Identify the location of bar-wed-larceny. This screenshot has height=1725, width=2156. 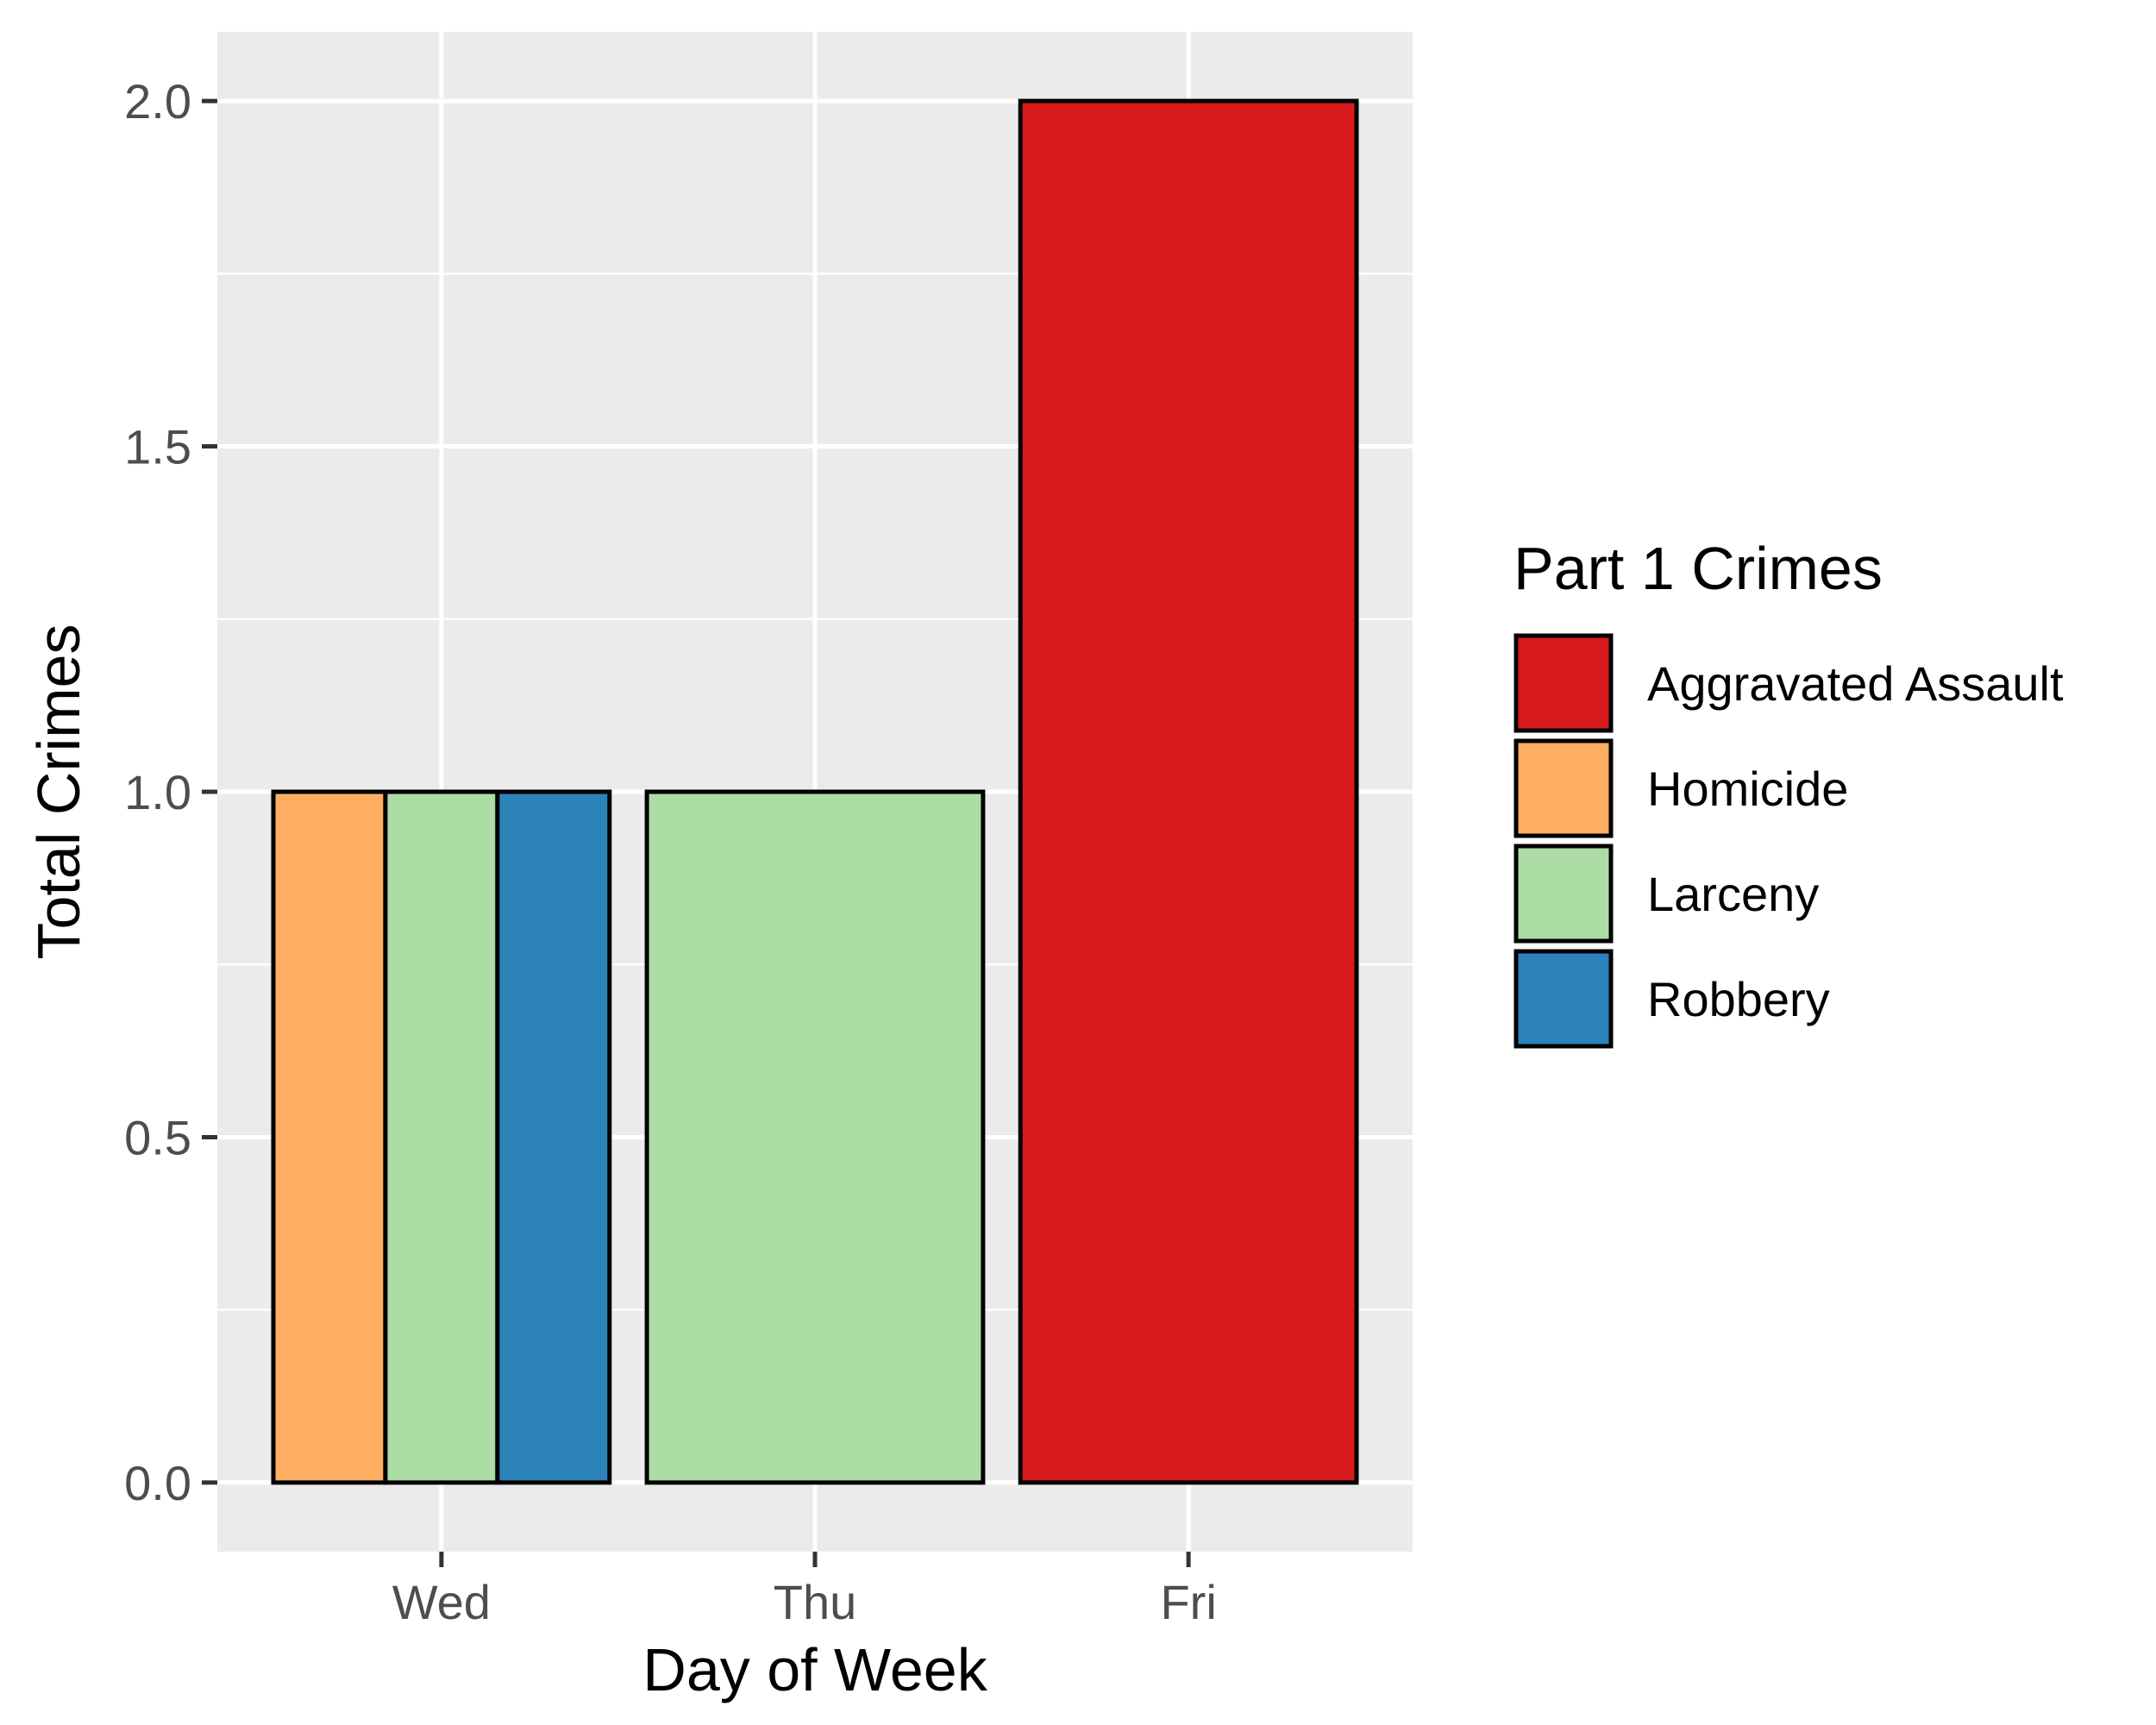
(441, 1137).